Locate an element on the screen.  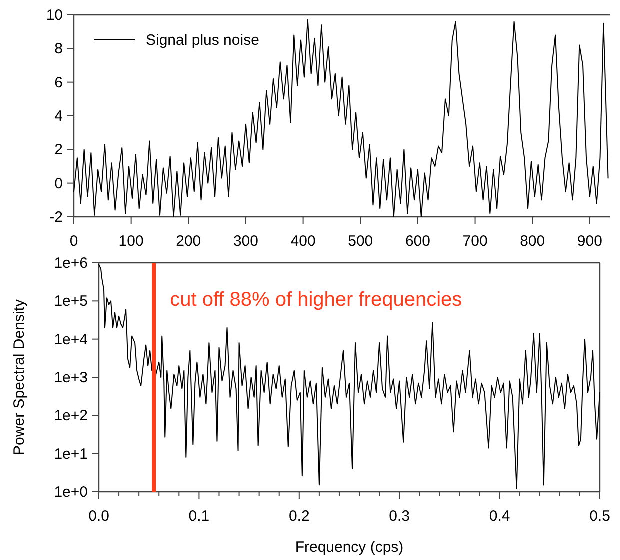
x-tick-label: 200 is located at coordinates (189, 241).